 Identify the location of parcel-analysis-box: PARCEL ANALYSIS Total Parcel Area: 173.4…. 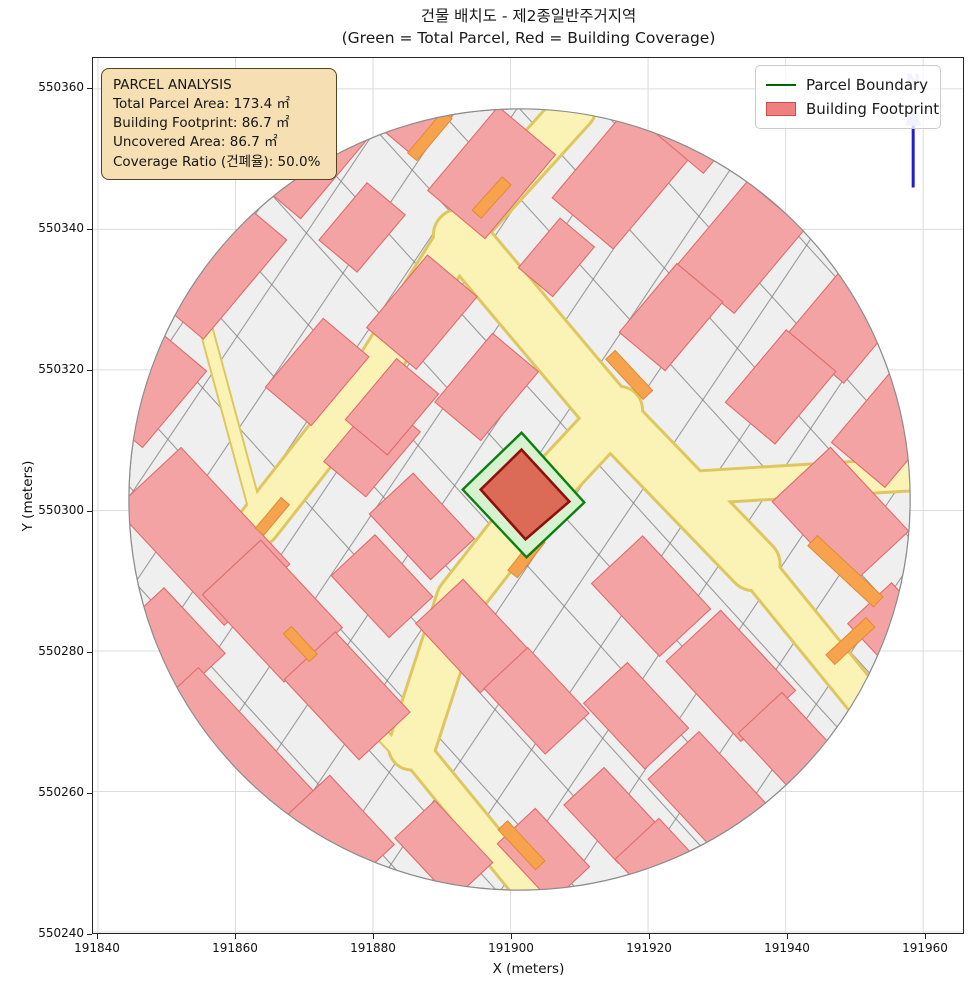
(219, 124).